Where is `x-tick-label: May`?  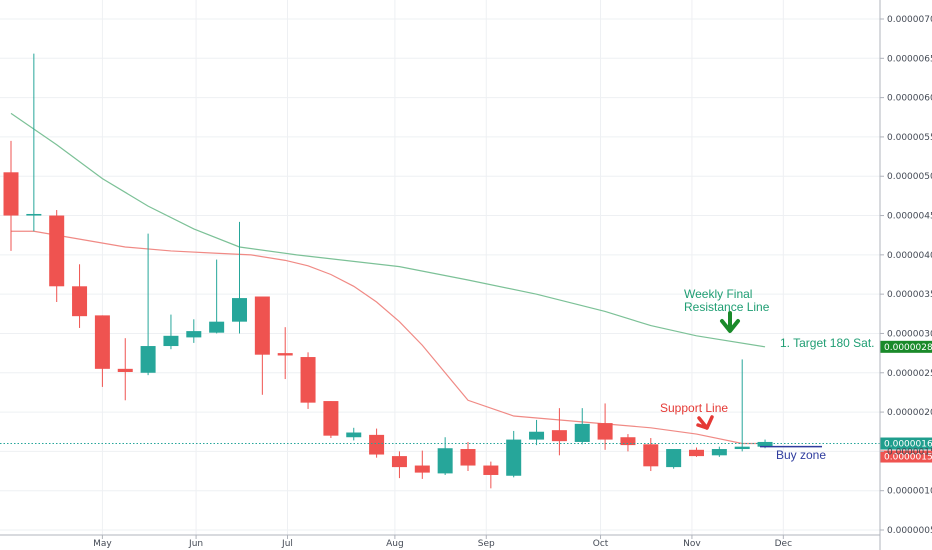
x-tick-label: May is located at coordinates (102, 544).